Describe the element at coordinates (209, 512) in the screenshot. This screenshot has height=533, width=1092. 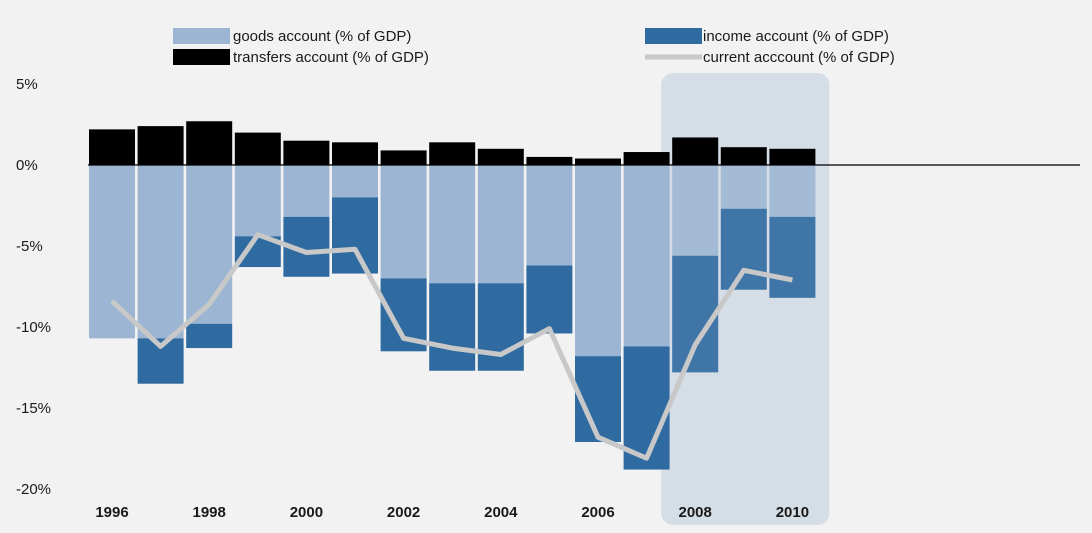
I see `x-tick-label: 1998` at that location.